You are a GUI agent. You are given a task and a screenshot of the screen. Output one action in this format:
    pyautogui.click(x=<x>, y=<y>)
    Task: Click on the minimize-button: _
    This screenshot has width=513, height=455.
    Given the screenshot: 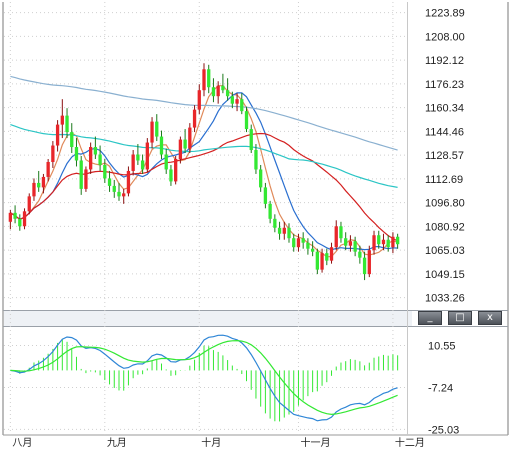 What is the action you would take?
    pyautogui.click(x=430, y=318)
    